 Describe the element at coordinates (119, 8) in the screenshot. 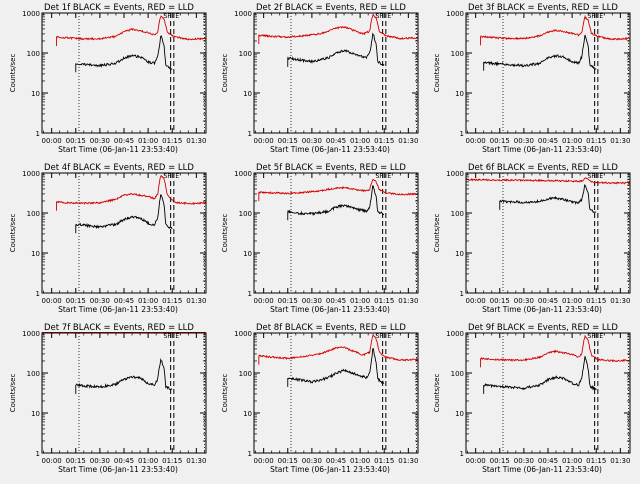

I see `panel-title: Det 1f BLACK = Events, RED = LLD` at that location.